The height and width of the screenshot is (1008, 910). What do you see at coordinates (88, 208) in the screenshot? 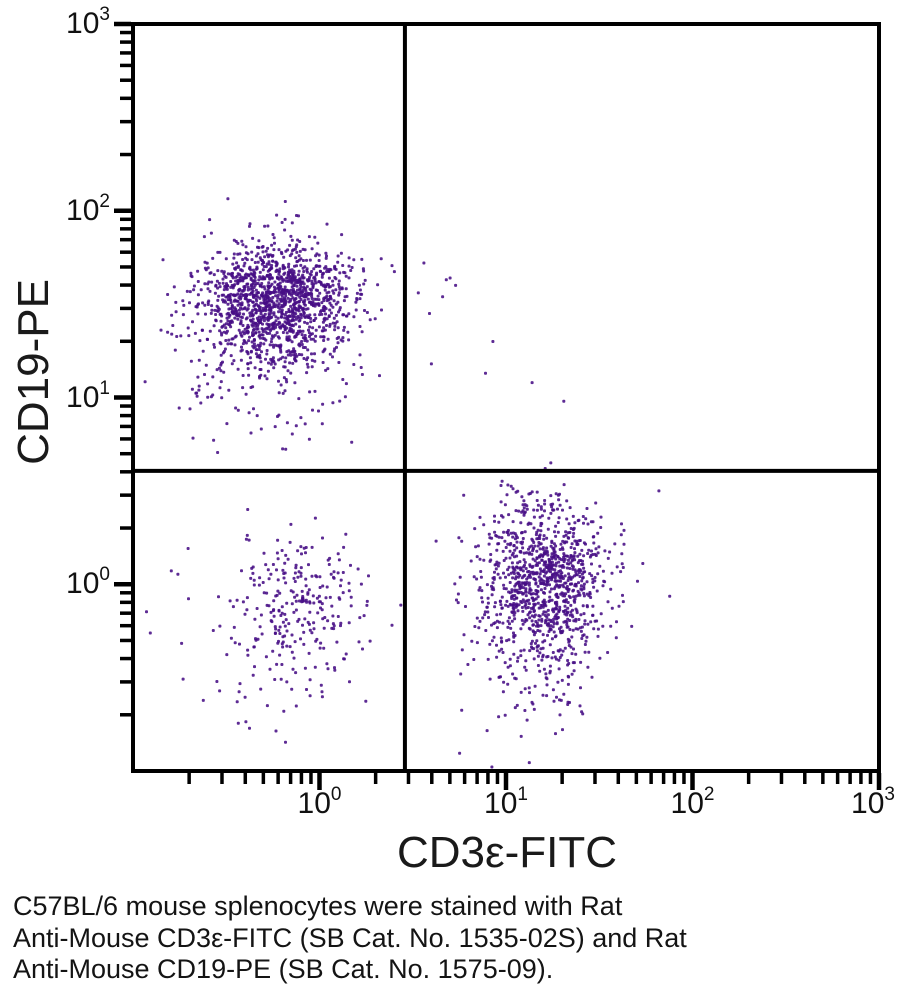
I see `y-tick-label: 10²` at bounding box center [88, 208].